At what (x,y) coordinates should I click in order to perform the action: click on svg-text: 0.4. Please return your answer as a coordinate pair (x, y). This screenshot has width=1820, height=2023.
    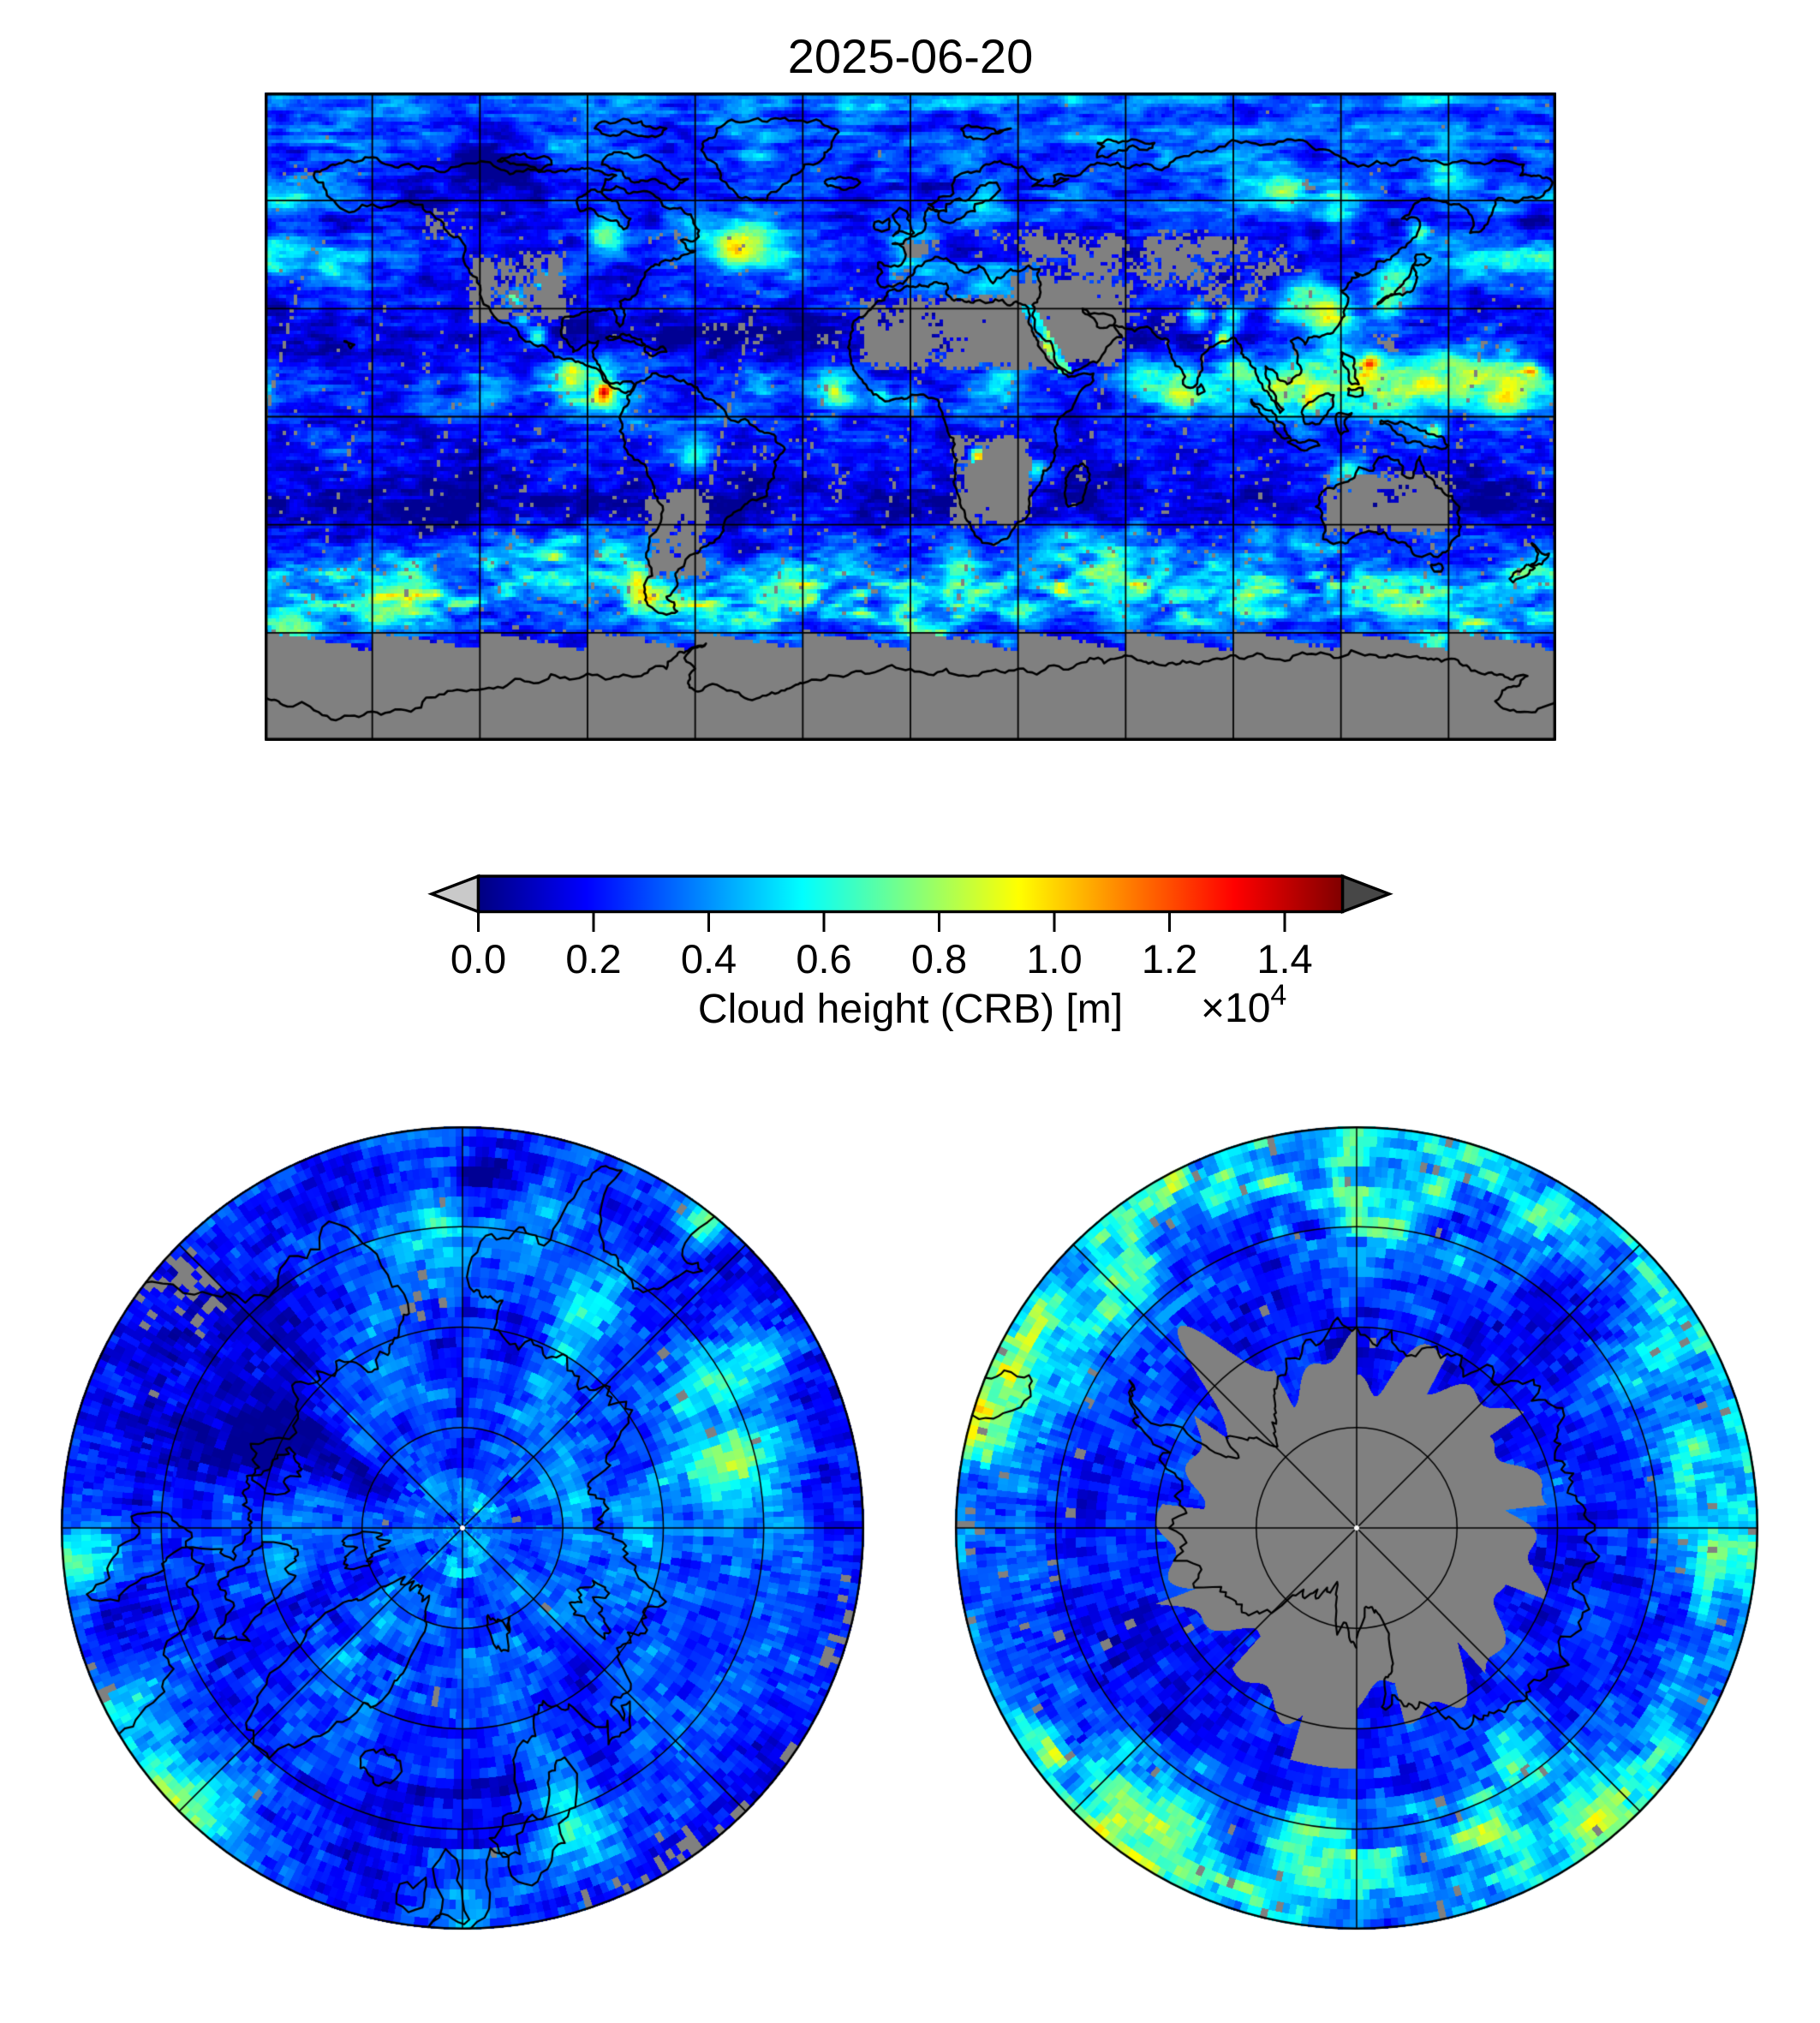
    Looking at the image, I should click on (709, 959).